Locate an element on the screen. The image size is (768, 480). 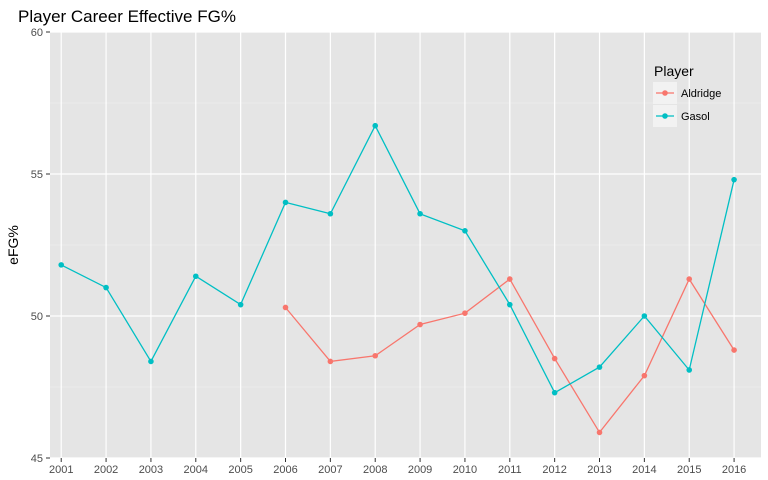
y-tick-label: 50 is located at coordinates (37, 317).